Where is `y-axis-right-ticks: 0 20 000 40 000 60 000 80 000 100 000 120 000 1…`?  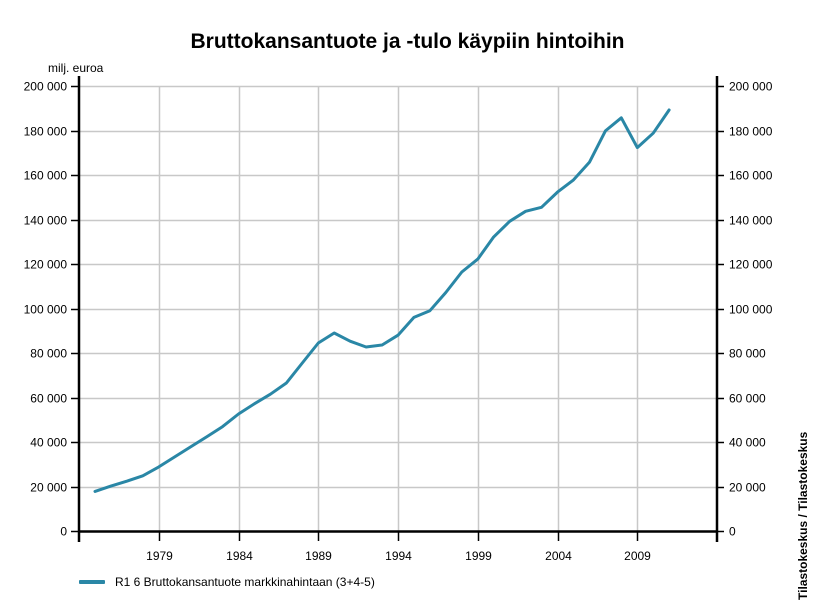
y-axis-right-ticks: 0 20 000 40 000 60 000 80 000 100 000 120 000 1… is located at coordinates (745, 309).